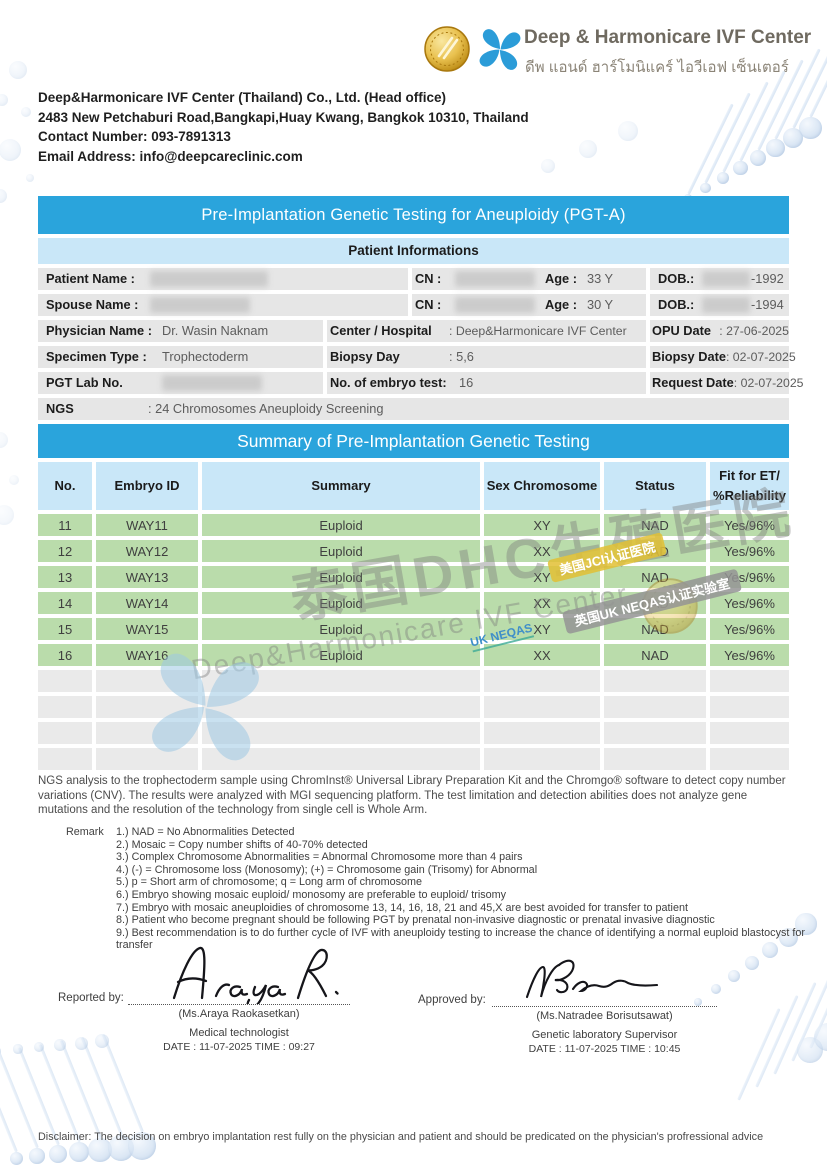 The width and height of the screenshot is (827, 1170). I want to click on cell-sex: XY, so click(542, 525).